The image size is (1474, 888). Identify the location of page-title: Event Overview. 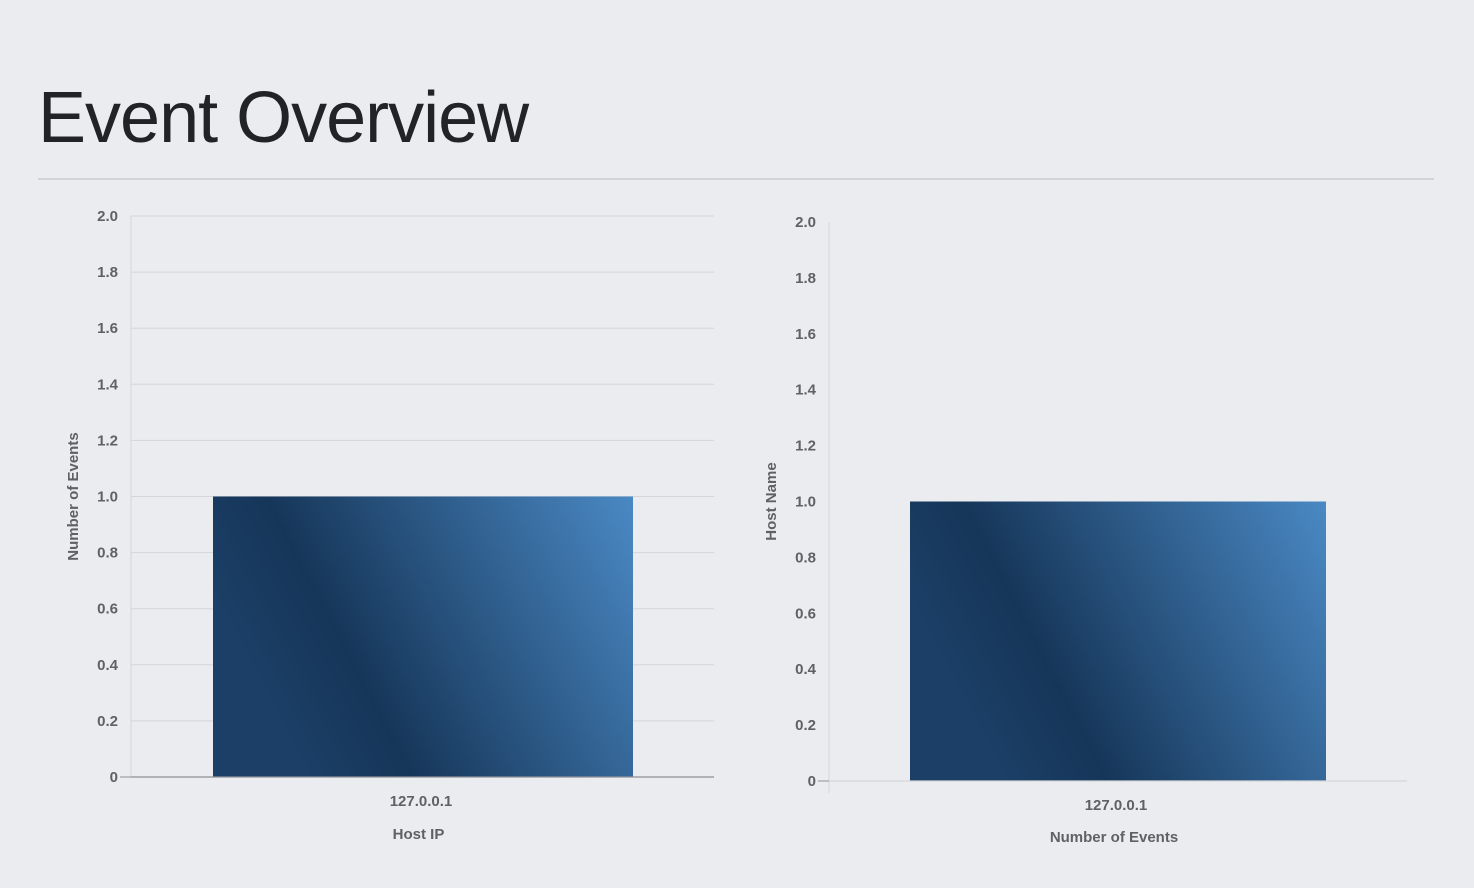
(283, 118).